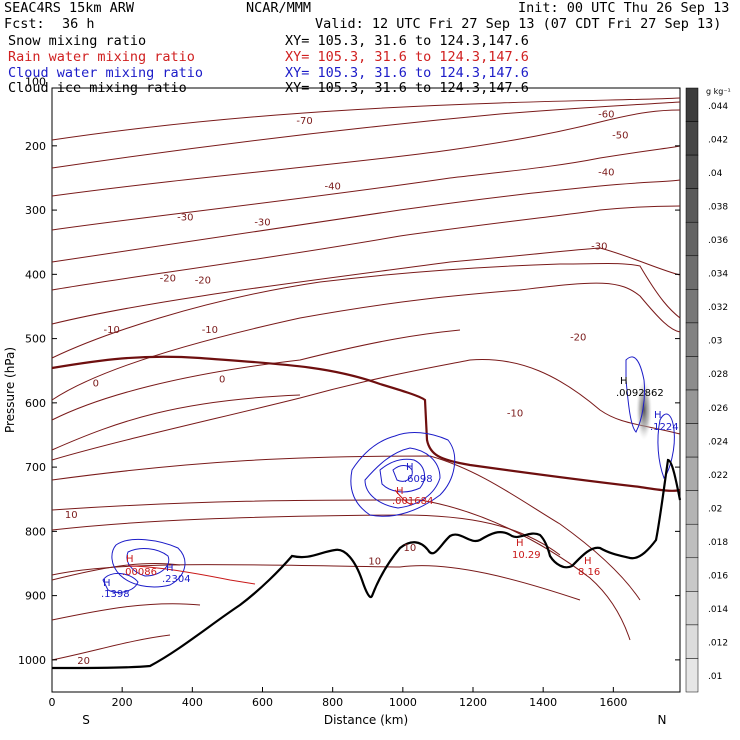 Image resolution: width=740 pixels, height=740 pixels. I want to click on rain-max-value-1: .00086, so click(139, 572).